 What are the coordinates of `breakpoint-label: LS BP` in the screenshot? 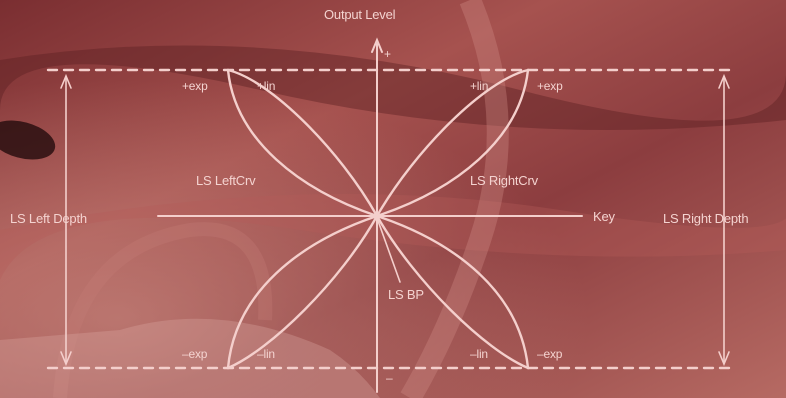 It's located at (406, 294).